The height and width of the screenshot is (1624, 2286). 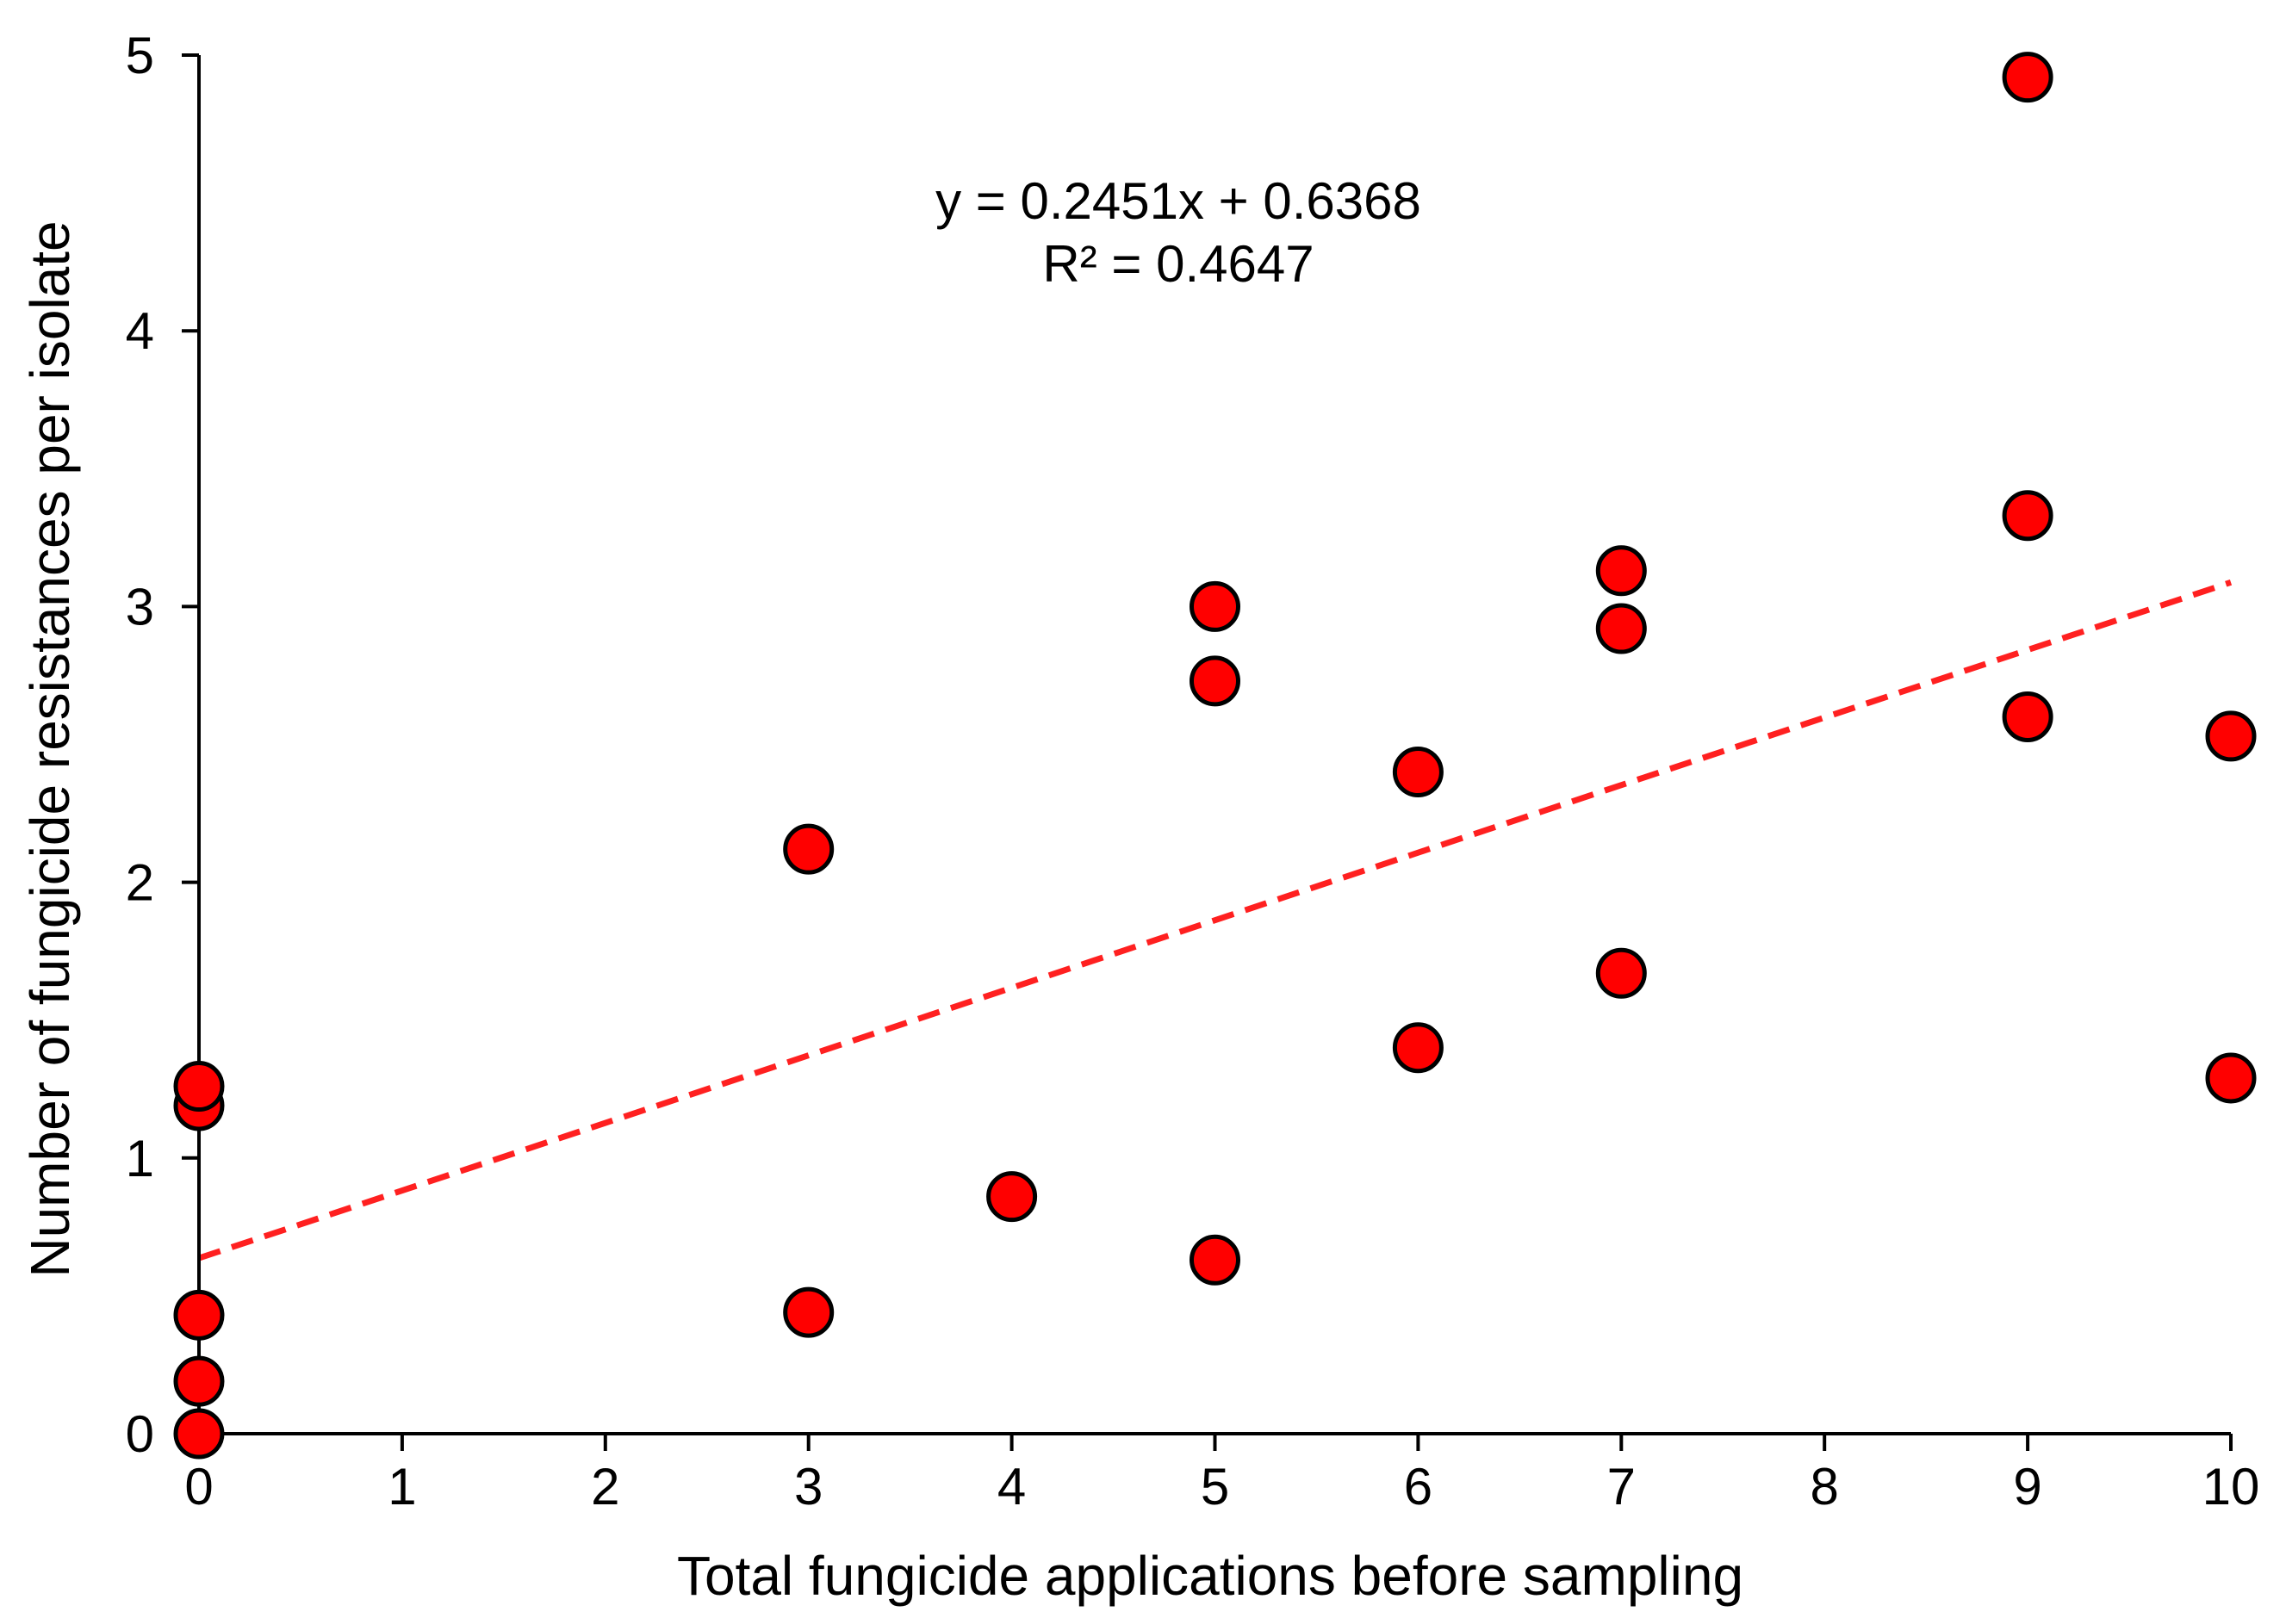 What do you see at coordinates (809, 1487) in the screenshot?
I see `x-tick-label: 3` at bounding box center [809, 1487].